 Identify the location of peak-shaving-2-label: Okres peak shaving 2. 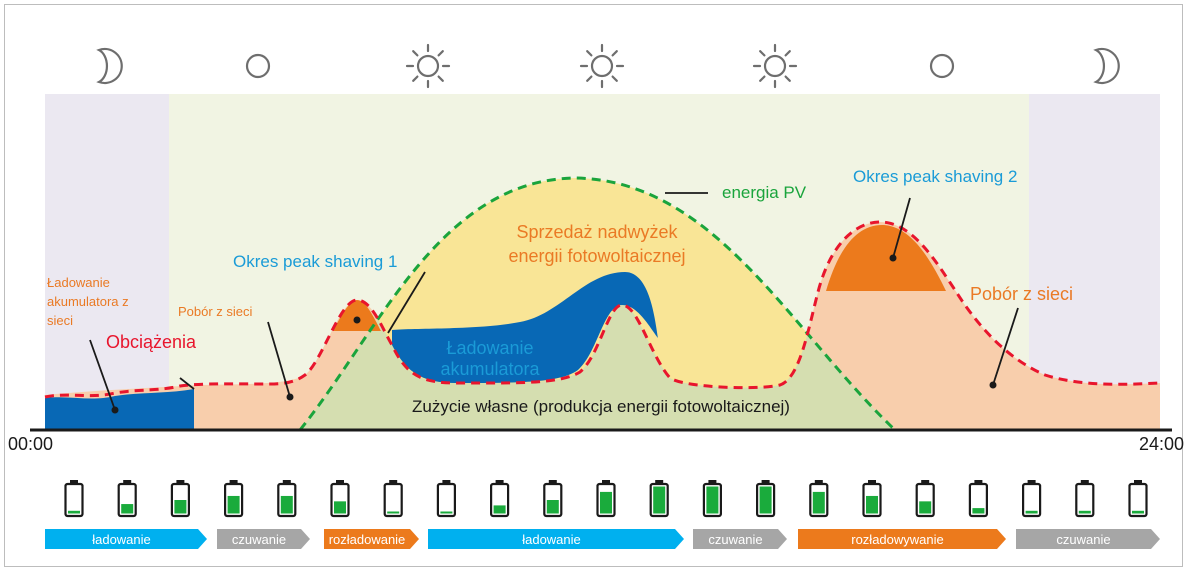
(935, 176).